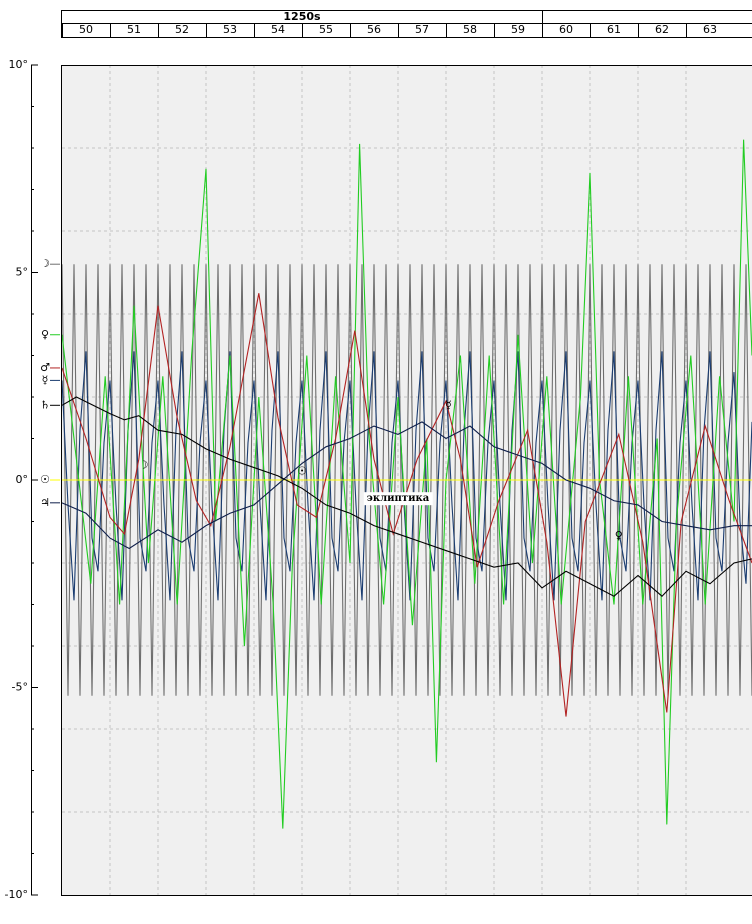  I want to click on legend-glyph: ♂, so click(45, 367).